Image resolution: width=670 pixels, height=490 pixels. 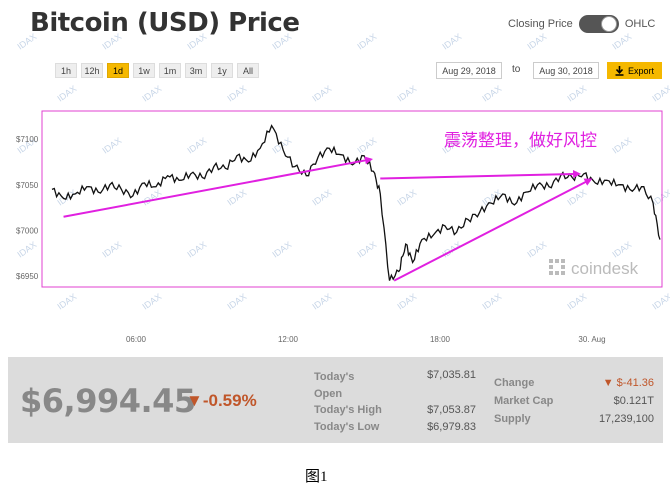 I want to click on y-axis-ticks: $7100 $7050 $7000 $6950, so click(x=27, y=208).